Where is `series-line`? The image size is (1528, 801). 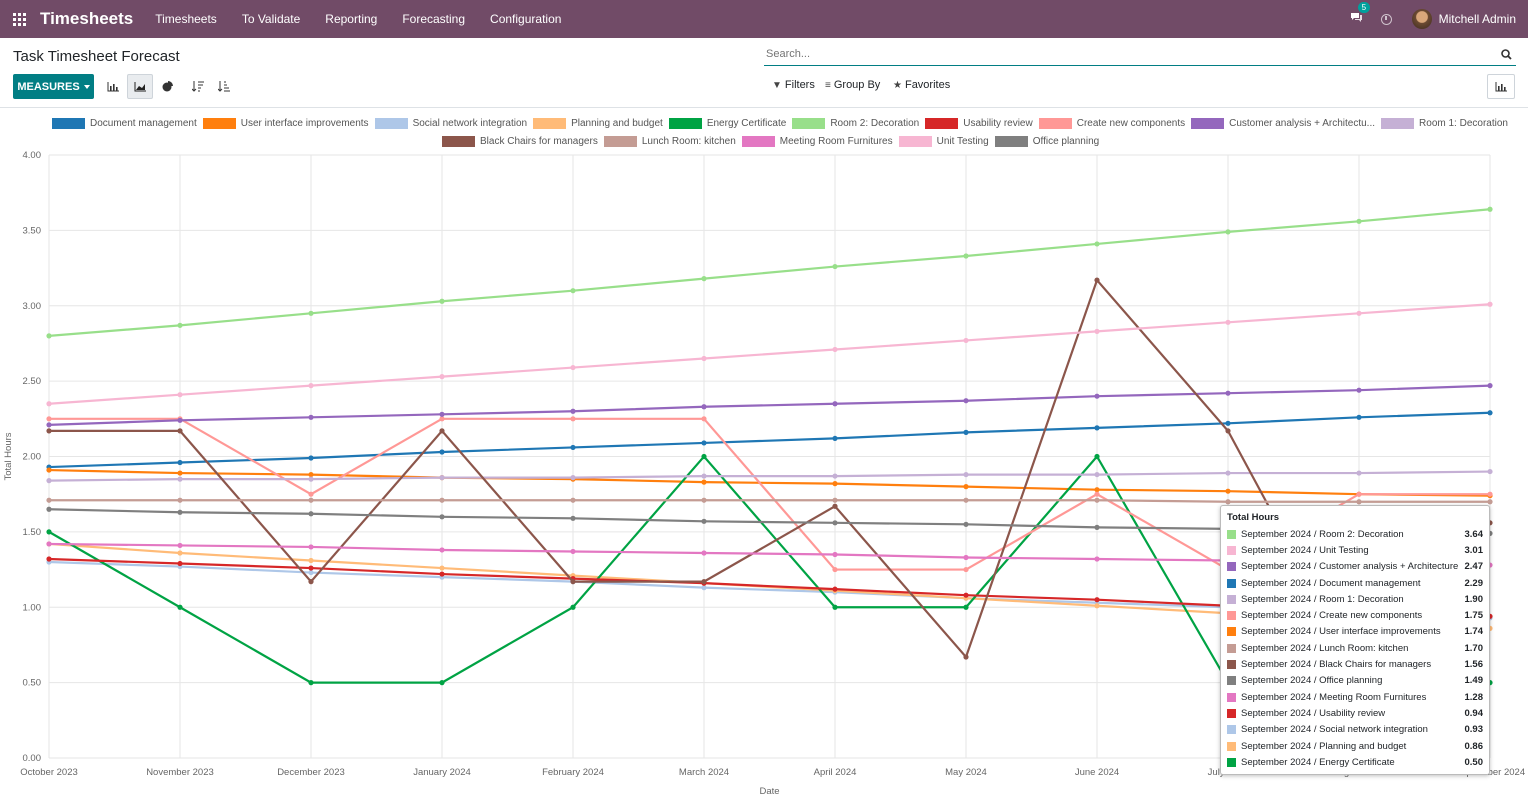 series-line is located at coordinates (769, 482).